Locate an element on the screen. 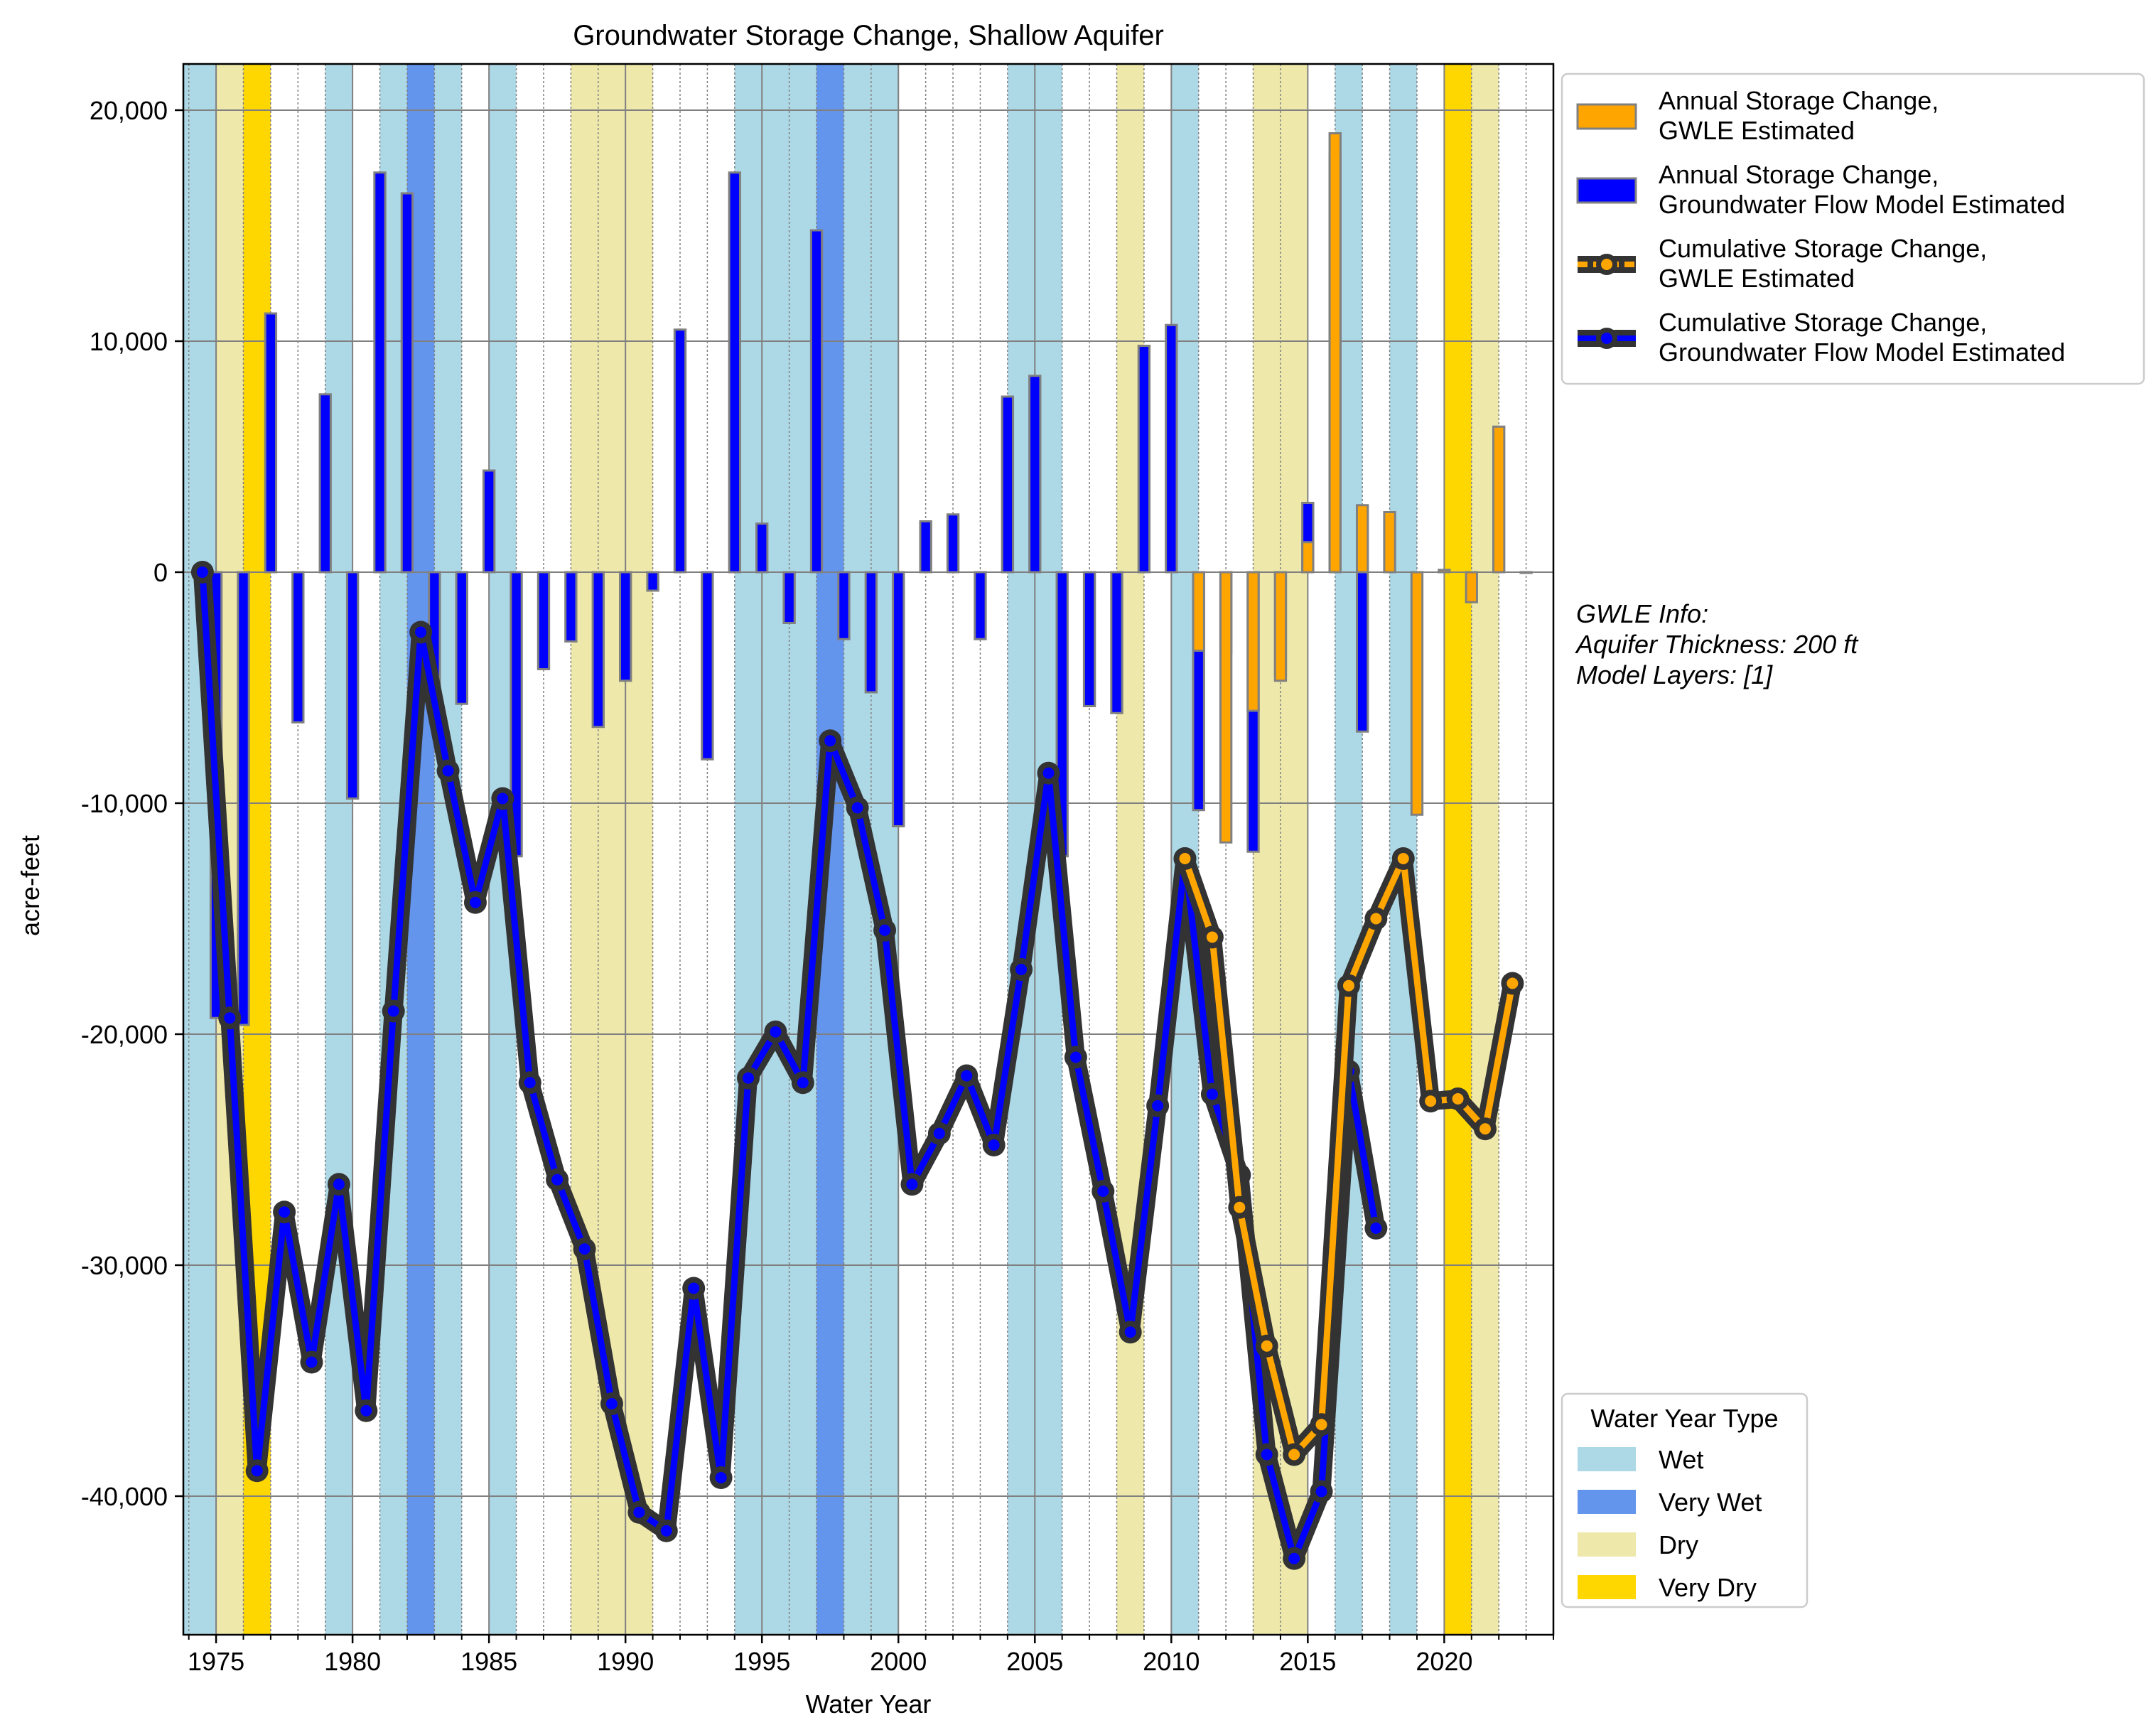 The image size is (2156, 1730). legend-wyt-label: Wet is located at coordinates (1681, 1459).